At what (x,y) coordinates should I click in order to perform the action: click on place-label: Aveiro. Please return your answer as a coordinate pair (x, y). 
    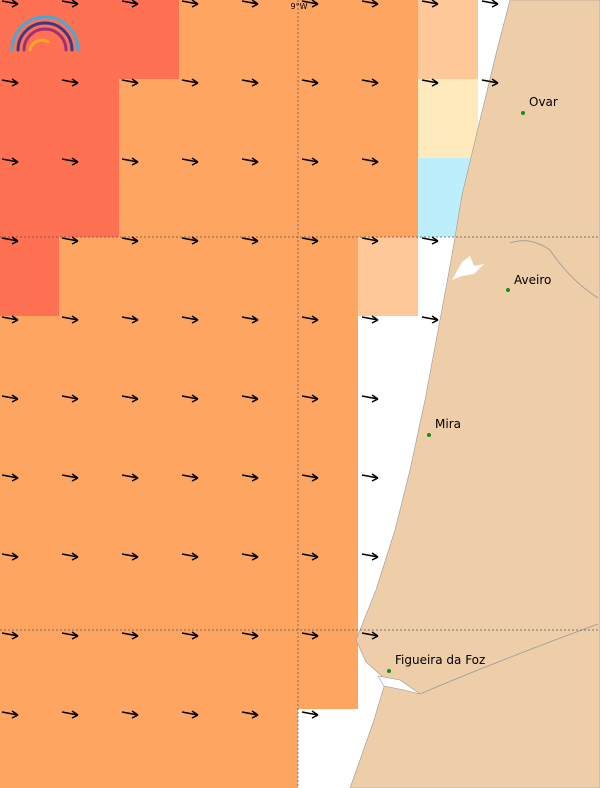
    Looking at the image, I should click on (532, 280).